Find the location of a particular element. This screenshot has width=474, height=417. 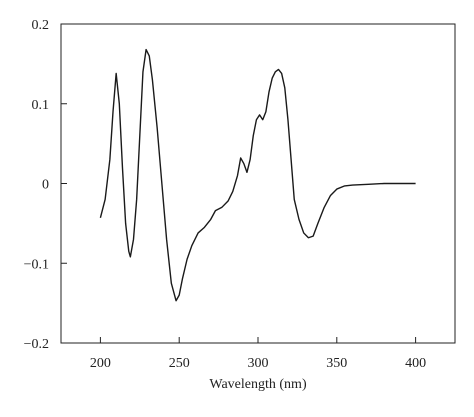

y-tick-label: −0.1 is located at coordinates (36, 264).